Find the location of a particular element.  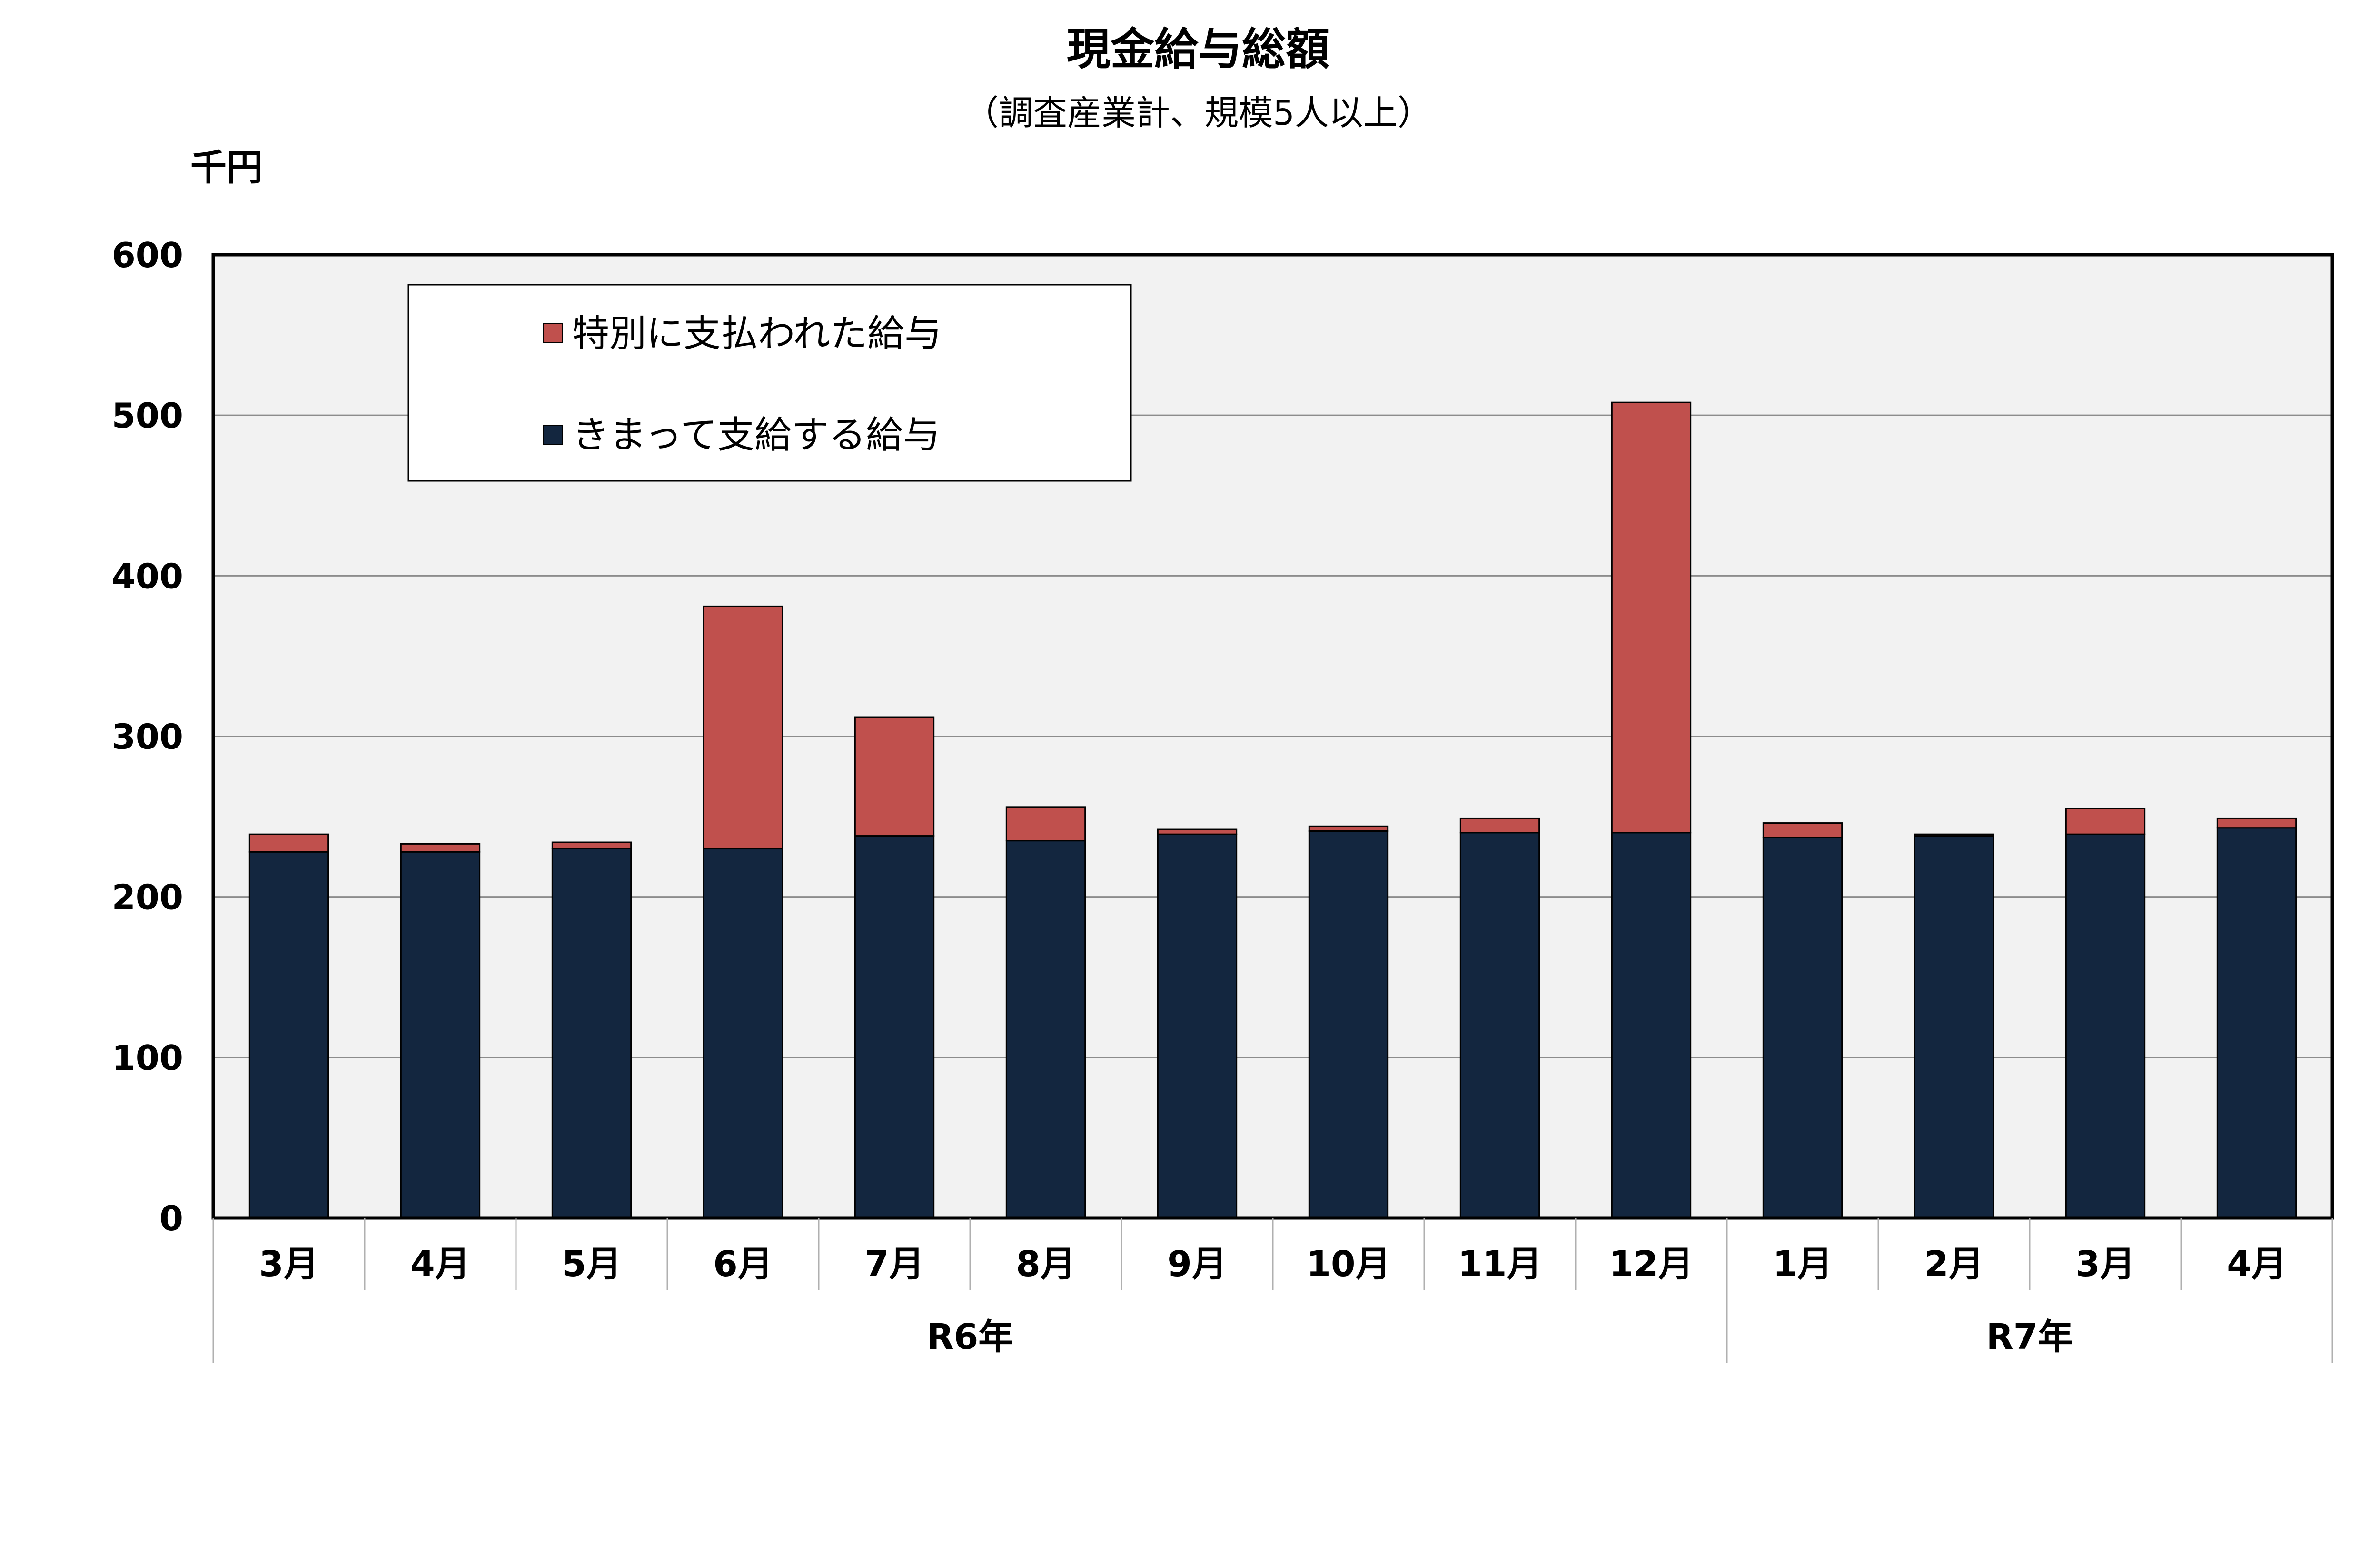

y-tick-label: 200 is located at coordinates (147, 898).